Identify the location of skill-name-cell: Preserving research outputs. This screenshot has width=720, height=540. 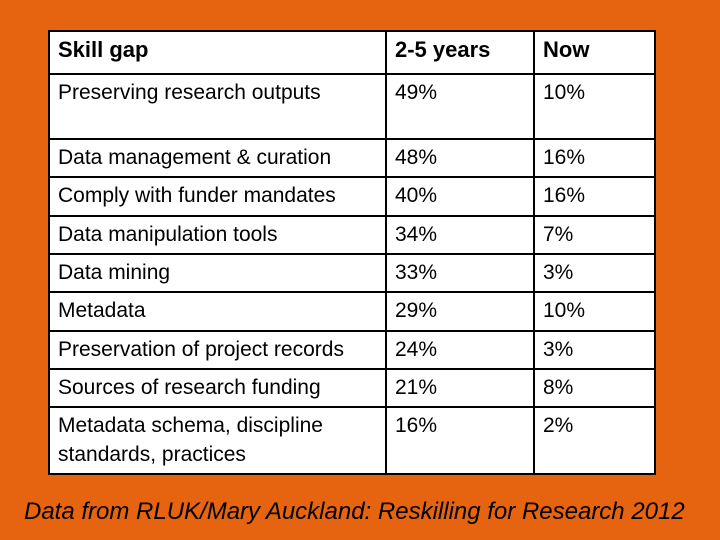
(217, 106).